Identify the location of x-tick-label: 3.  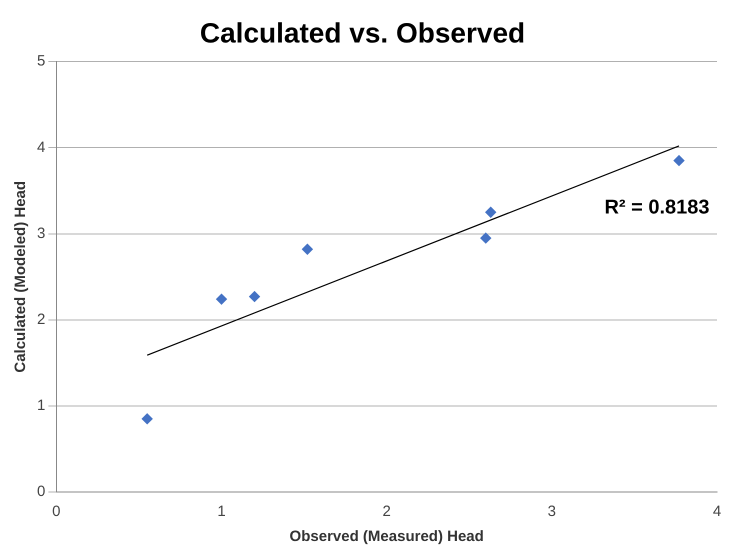
(552, 511).